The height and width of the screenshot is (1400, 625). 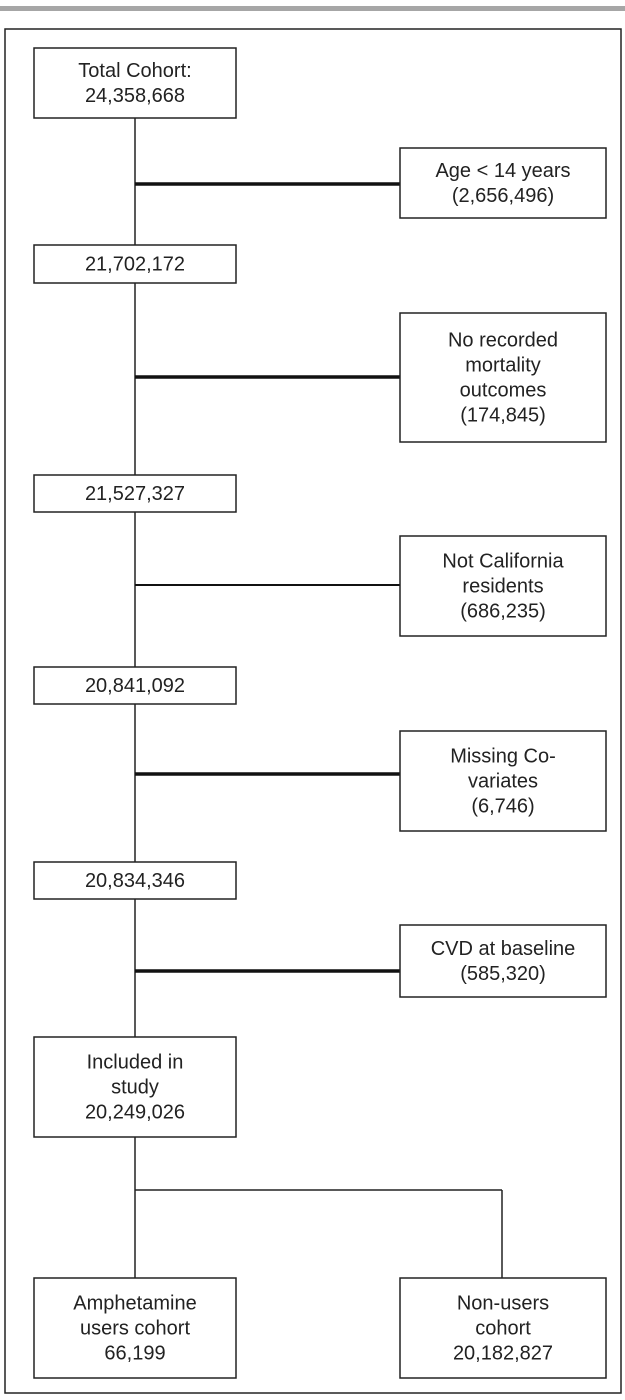 What do you see at coordinates (503, 196) in the screenshot?
I see `box-label: (2,656,496)` at bounding box center [503, 196].